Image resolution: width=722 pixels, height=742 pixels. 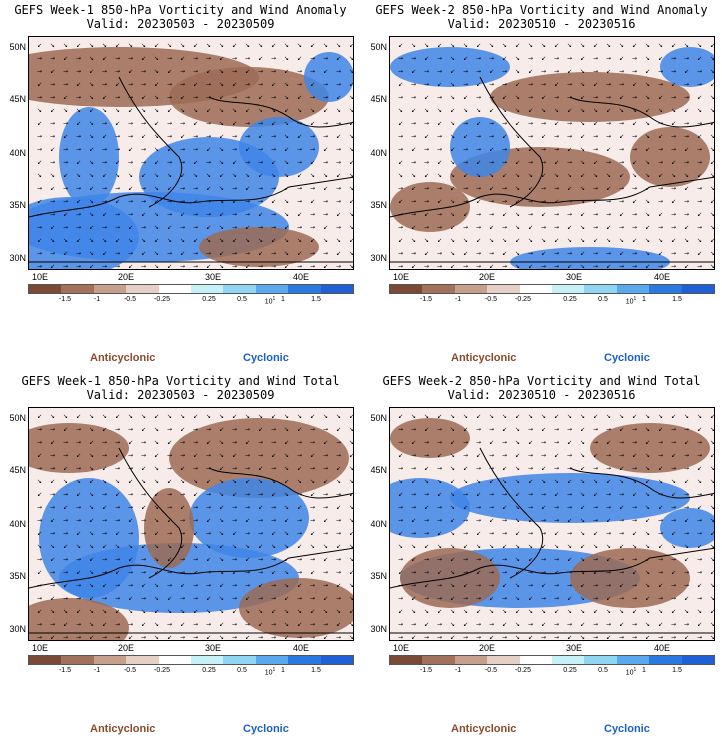 I want to click on colorbar-tick: 0.5, so click(x=603, y=299).